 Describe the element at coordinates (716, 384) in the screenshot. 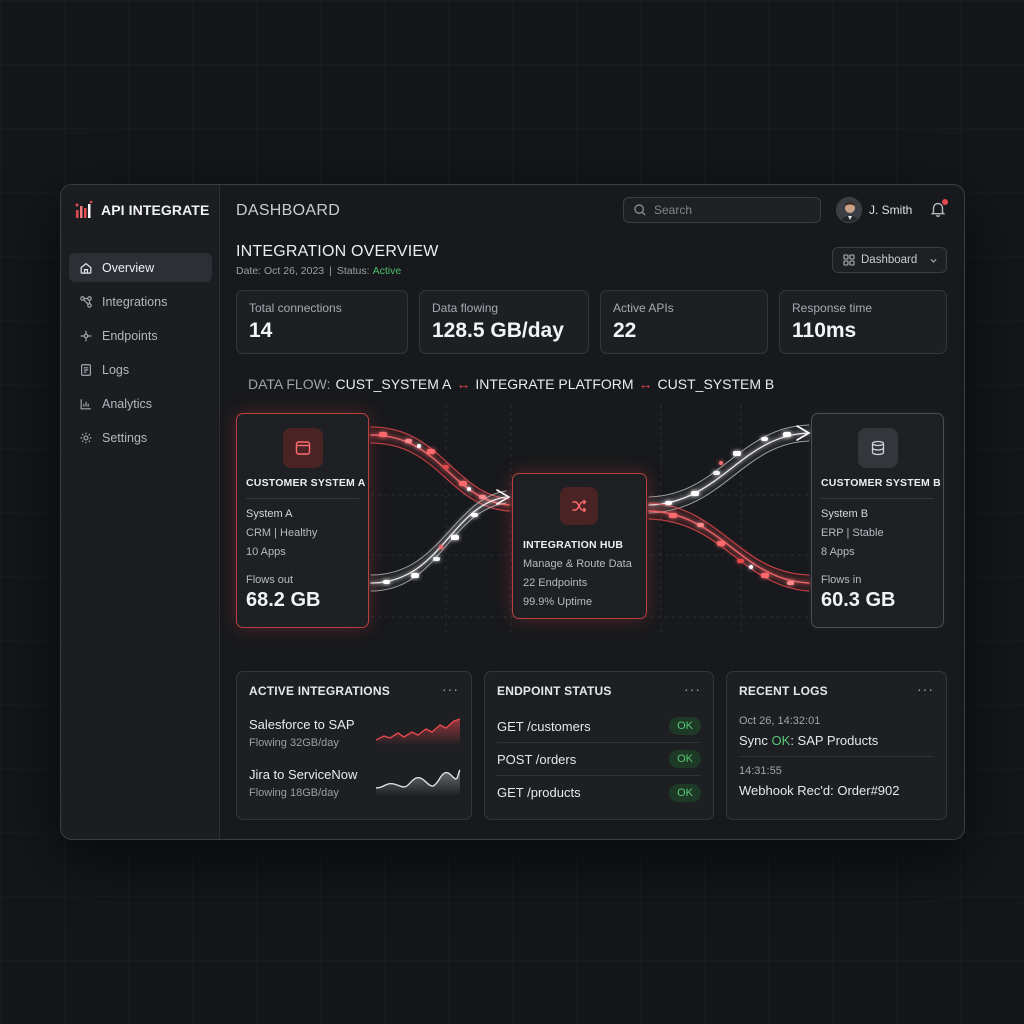

I see `flow-system-b: CUST_SYSTEM B` at that location.